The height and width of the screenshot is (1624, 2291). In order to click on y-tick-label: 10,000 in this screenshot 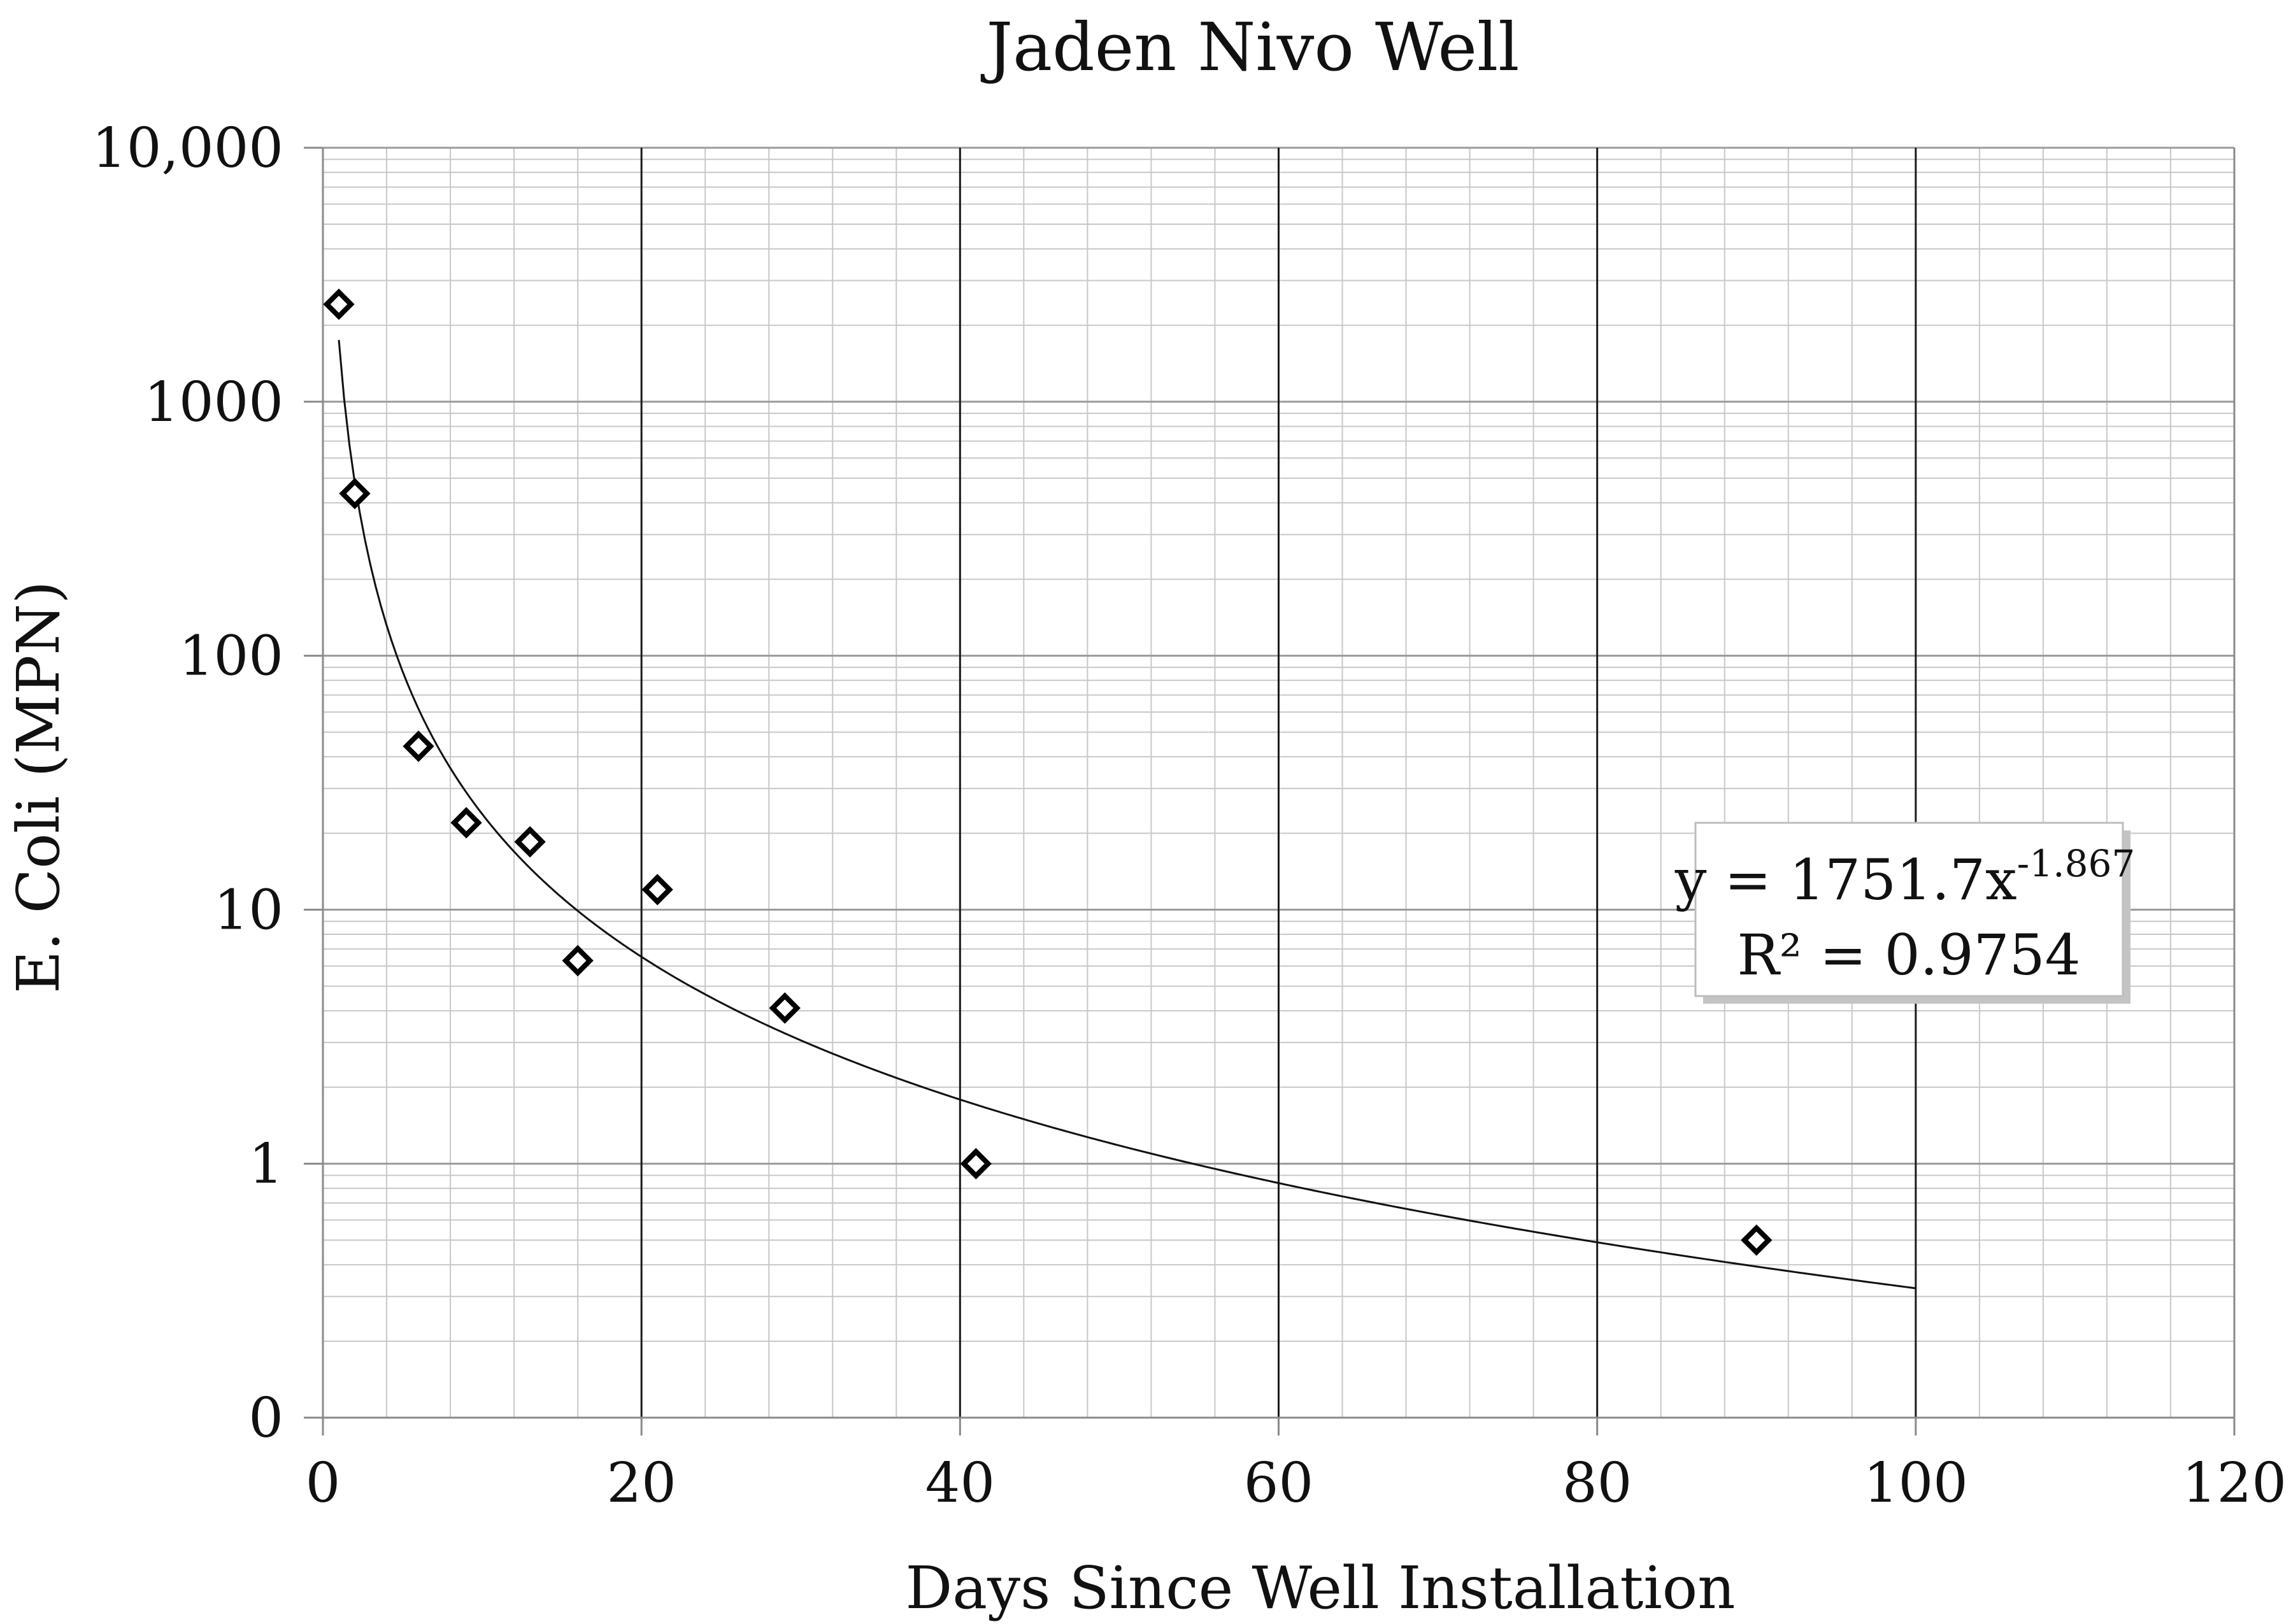, I will do `click(187, 148)`.